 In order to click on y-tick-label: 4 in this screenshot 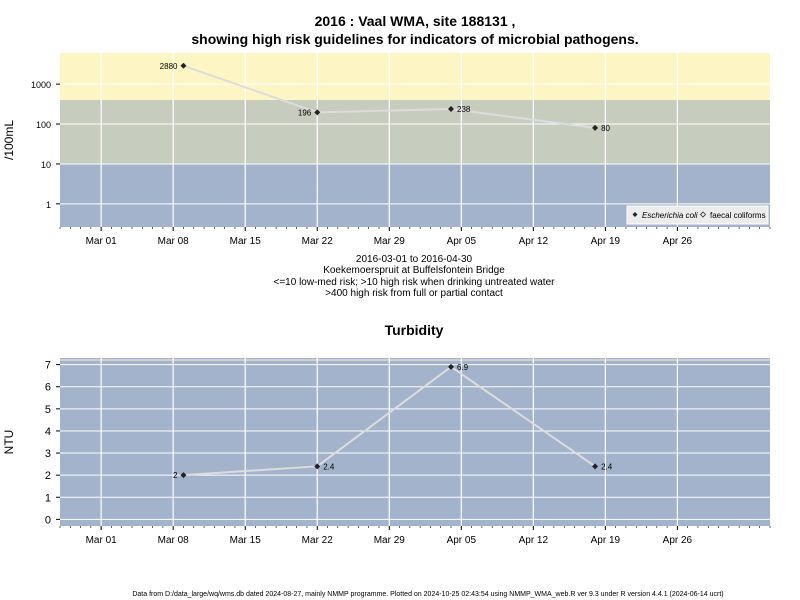, I will do `click(48, 432)`.